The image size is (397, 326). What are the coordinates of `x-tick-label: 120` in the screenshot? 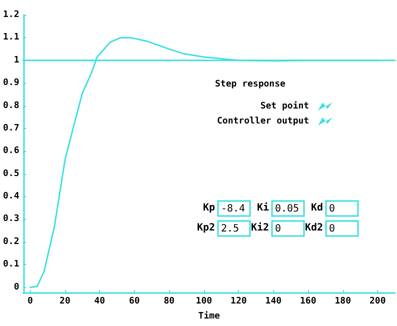 It's located at (238, 301).